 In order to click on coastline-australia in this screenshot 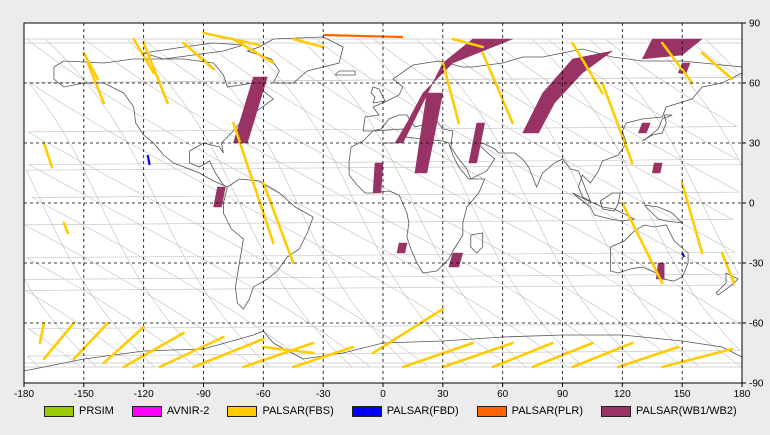, I will do `click(649, 253)`.